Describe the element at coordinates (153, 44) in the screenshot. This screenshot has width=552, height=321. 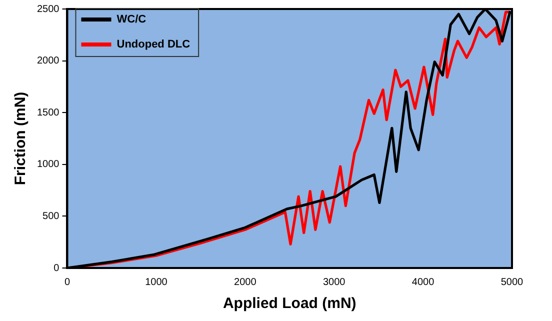
I see `legend-label: Undoped DLC` at that location.